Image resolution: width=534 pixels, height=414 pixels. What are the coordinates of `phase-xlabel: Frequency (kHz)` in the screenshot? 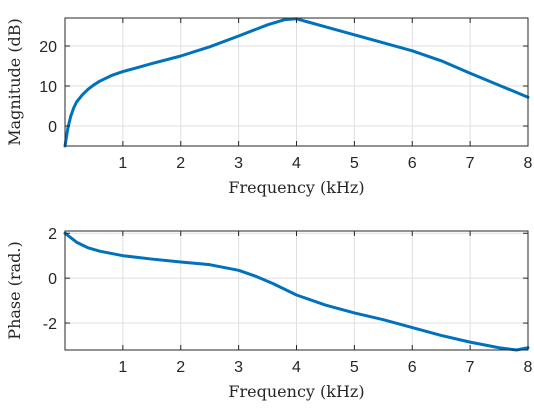 It's located at (296, 391).